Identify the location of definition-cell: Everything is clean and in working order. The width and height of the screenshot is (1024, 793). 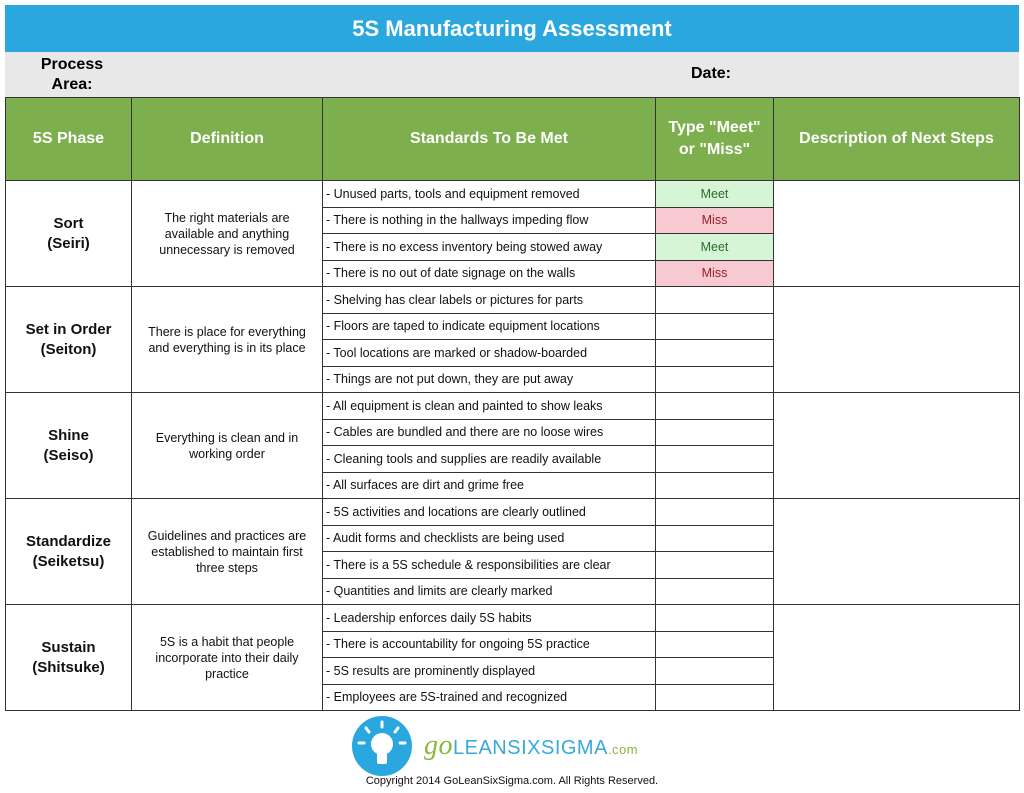
(227, 445).